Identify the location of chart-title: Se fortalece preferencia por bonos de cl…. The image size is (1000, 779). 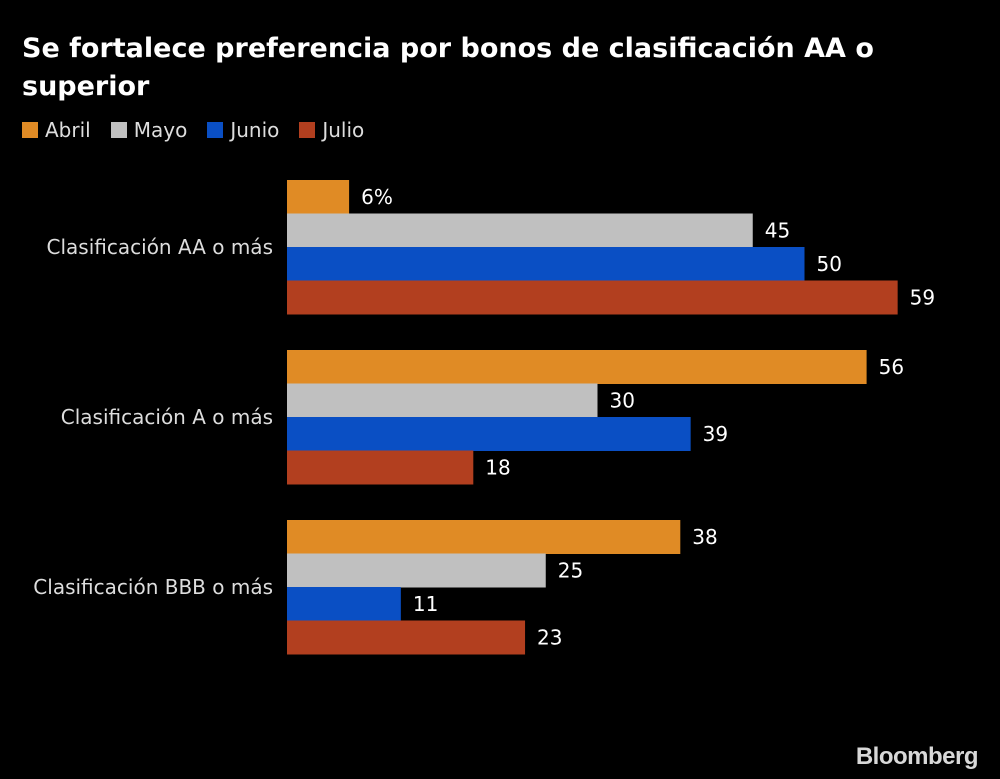
(448, 67).